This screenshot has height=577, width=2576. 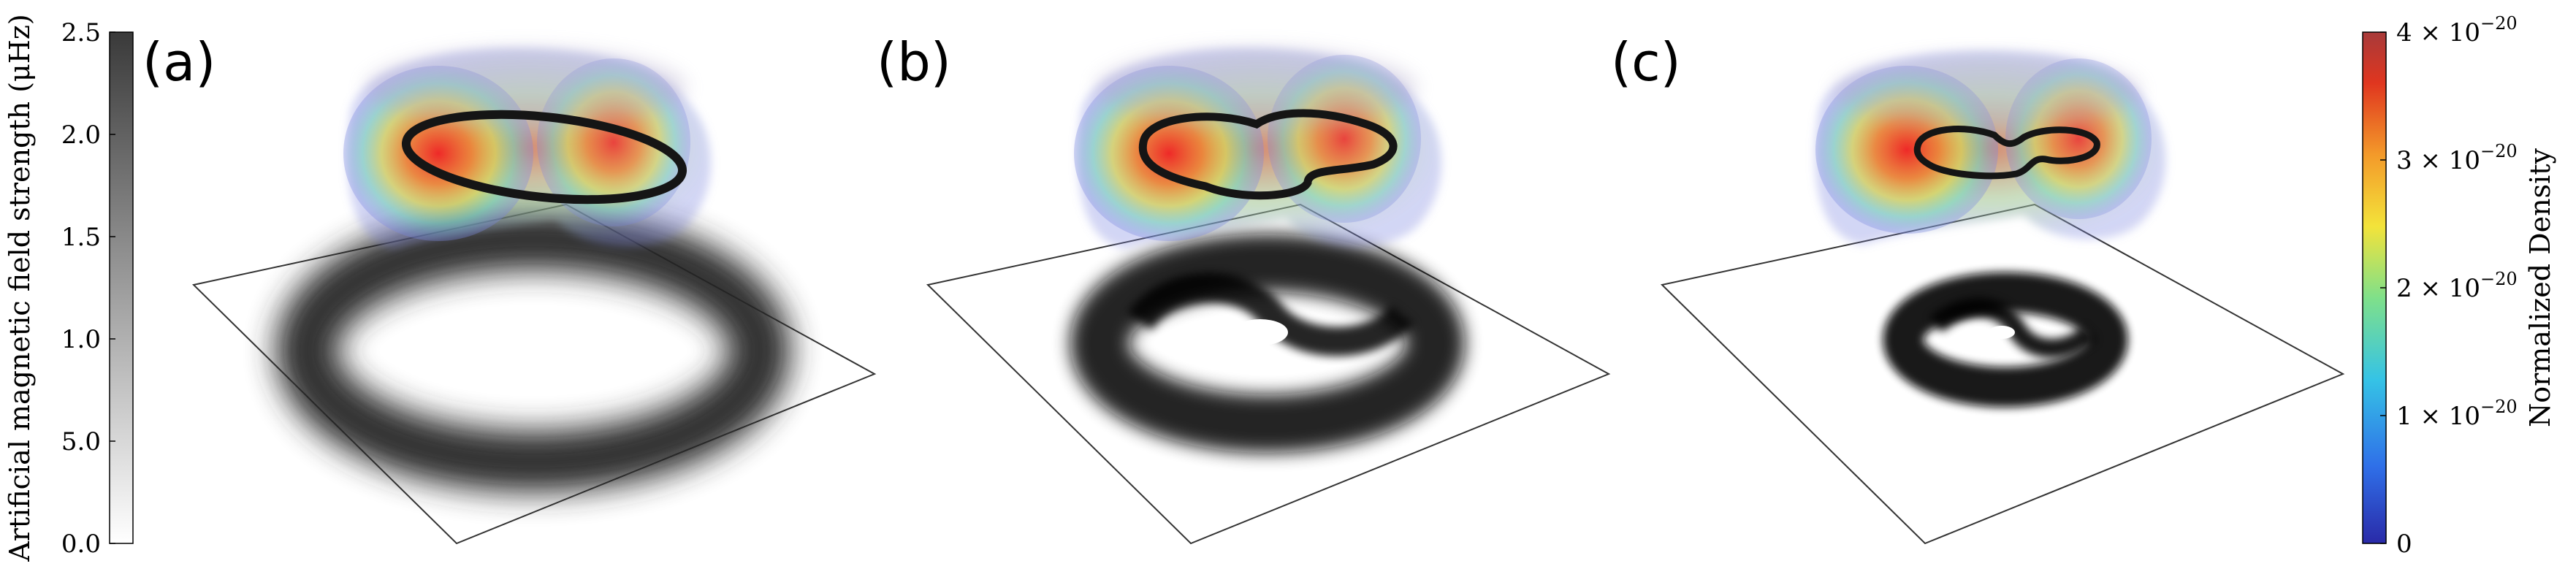 I want to click on left-colorbar-ticks: 0.0 5.0 1.0 1.5 2.0 2.5, so click(x=88, y=288).